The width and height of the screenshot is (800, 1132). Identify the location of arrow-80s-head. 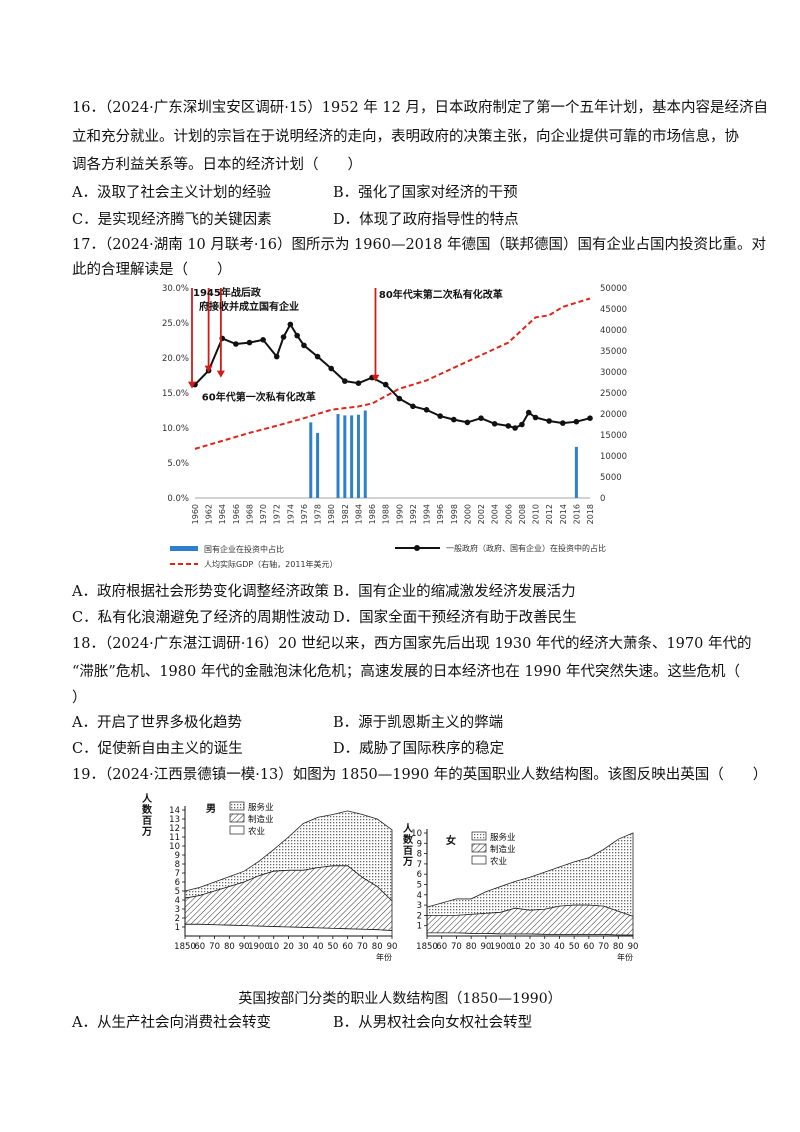
(375, 378).